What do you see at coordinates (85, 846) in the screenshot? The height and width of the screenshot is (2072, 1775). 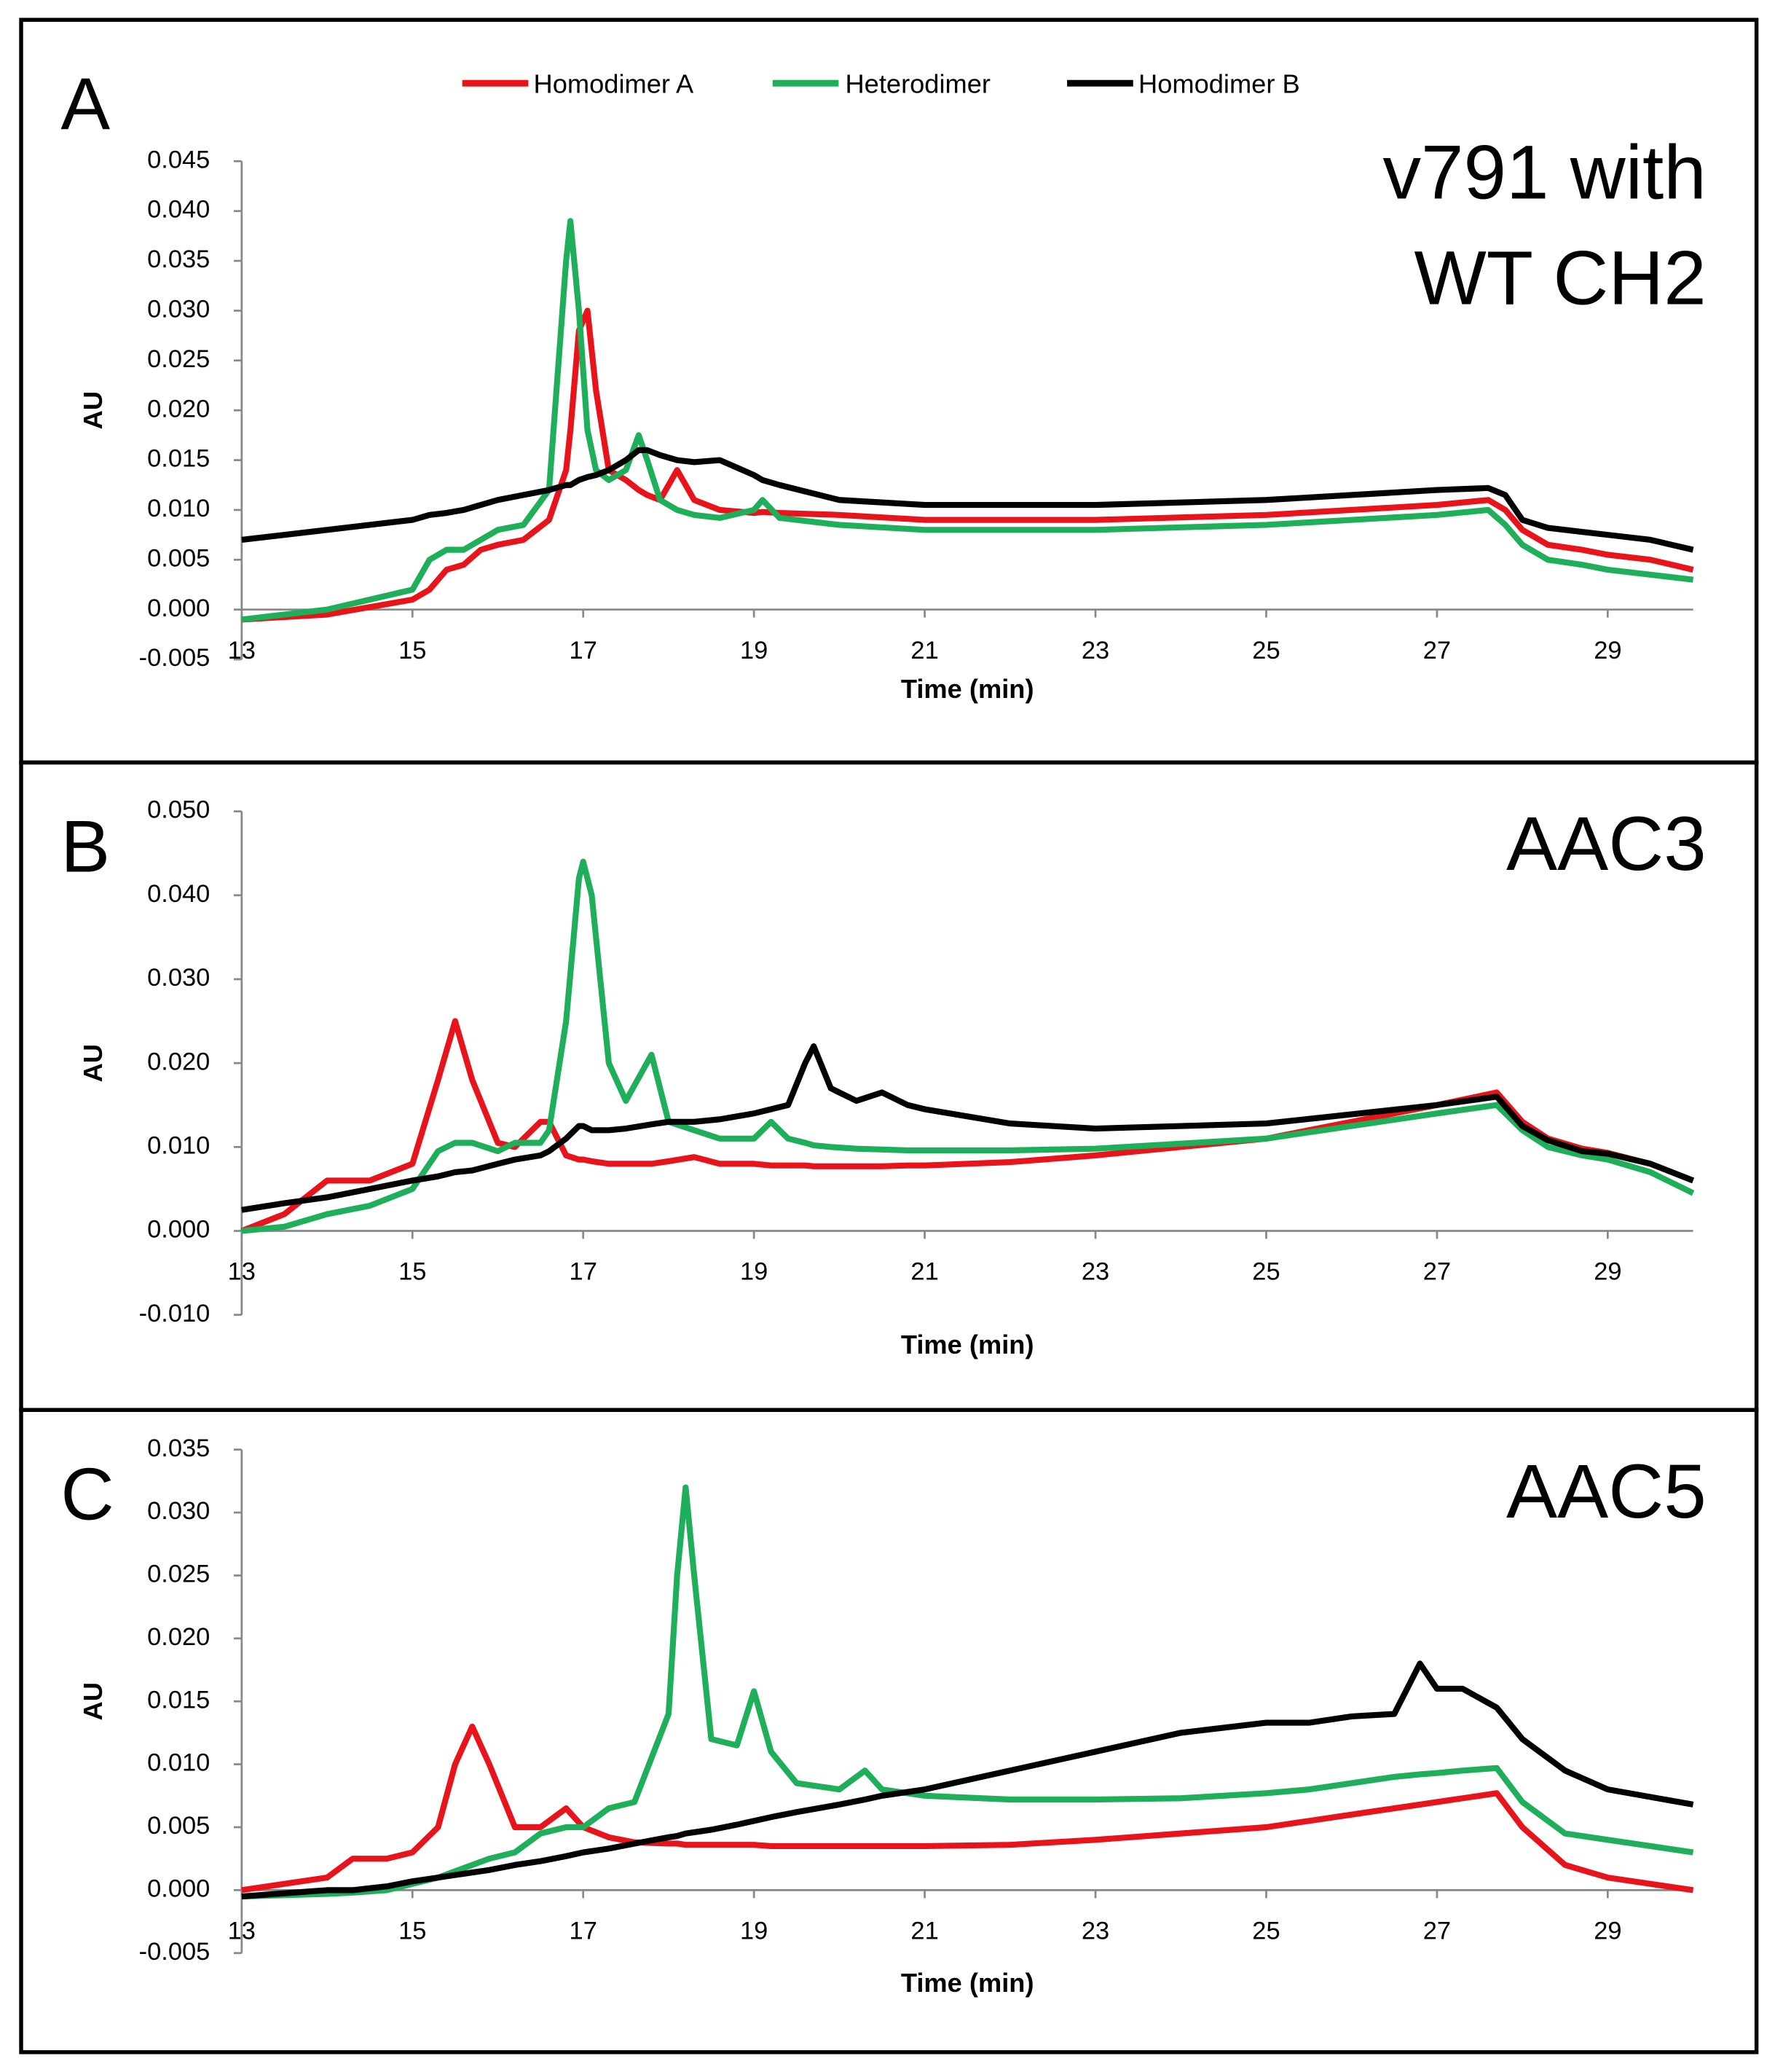 I see `panel-letter: B` at bounding box center [85, 846].